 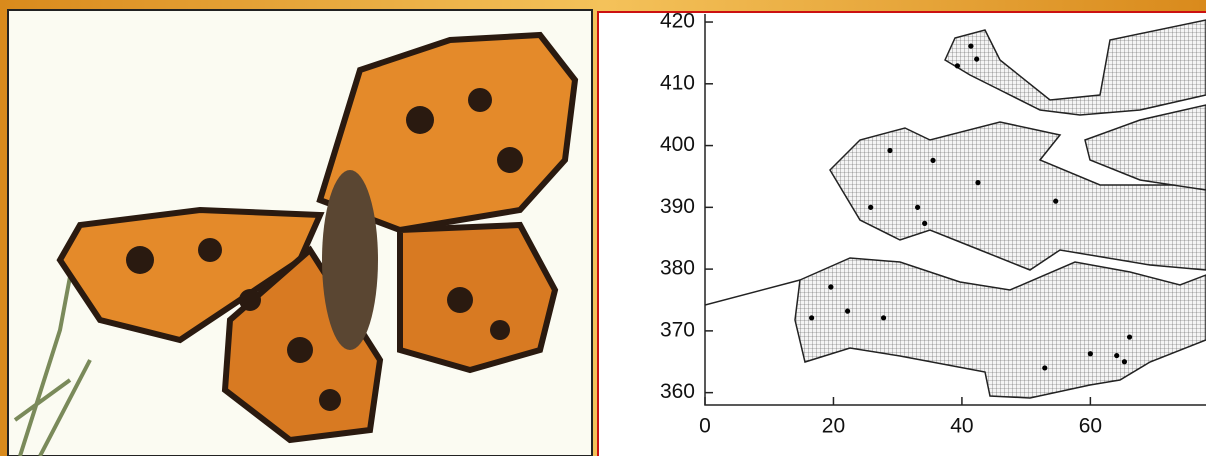 What do you see at coordinates (961, 426) in the screenshot?
I see `x-tick-label: 40` at bounding box center [961, 426].